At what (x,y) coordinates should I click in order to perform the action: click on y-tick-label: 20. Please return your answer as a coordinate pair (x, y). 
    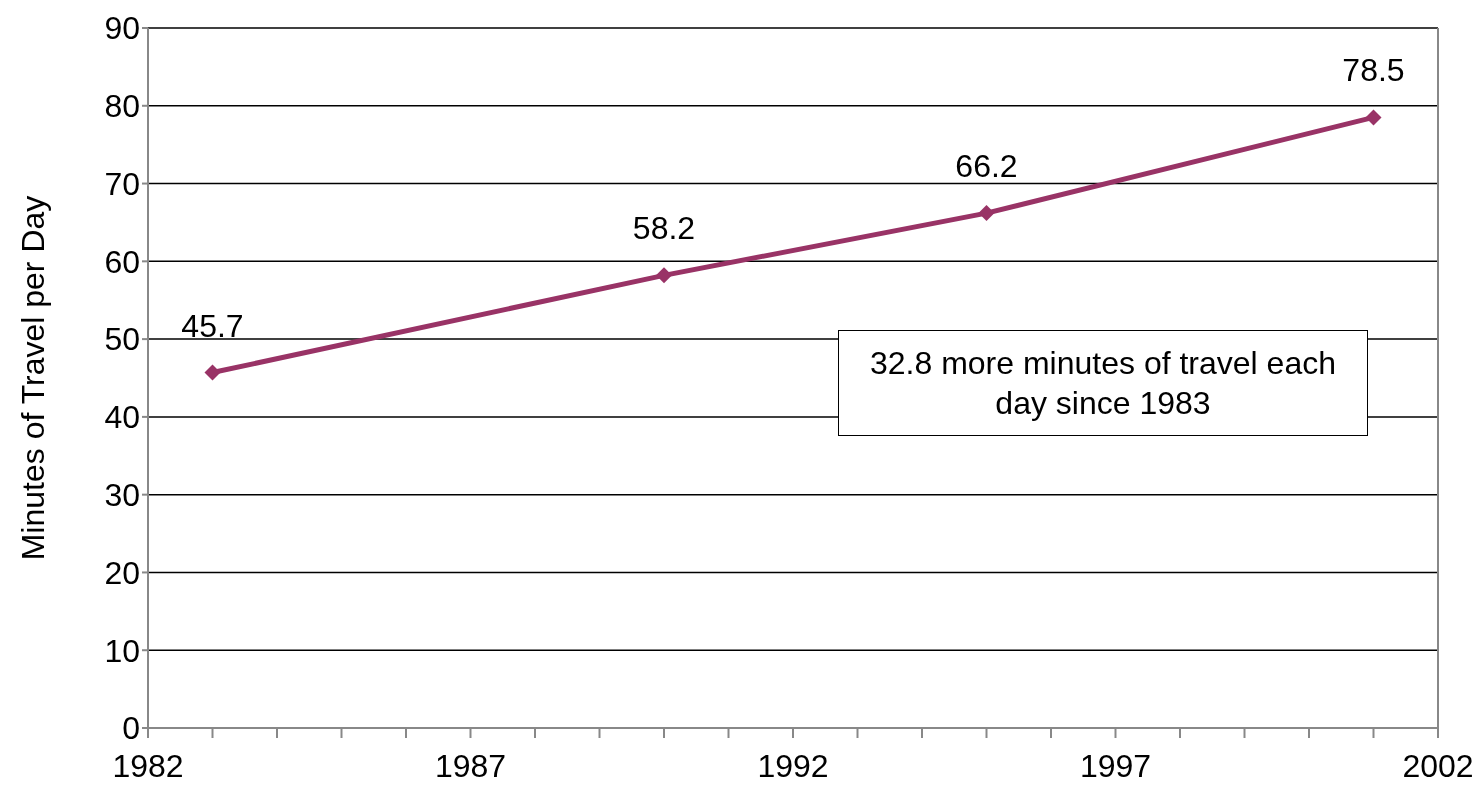
    Looking at the image, I should click on (122, 572).